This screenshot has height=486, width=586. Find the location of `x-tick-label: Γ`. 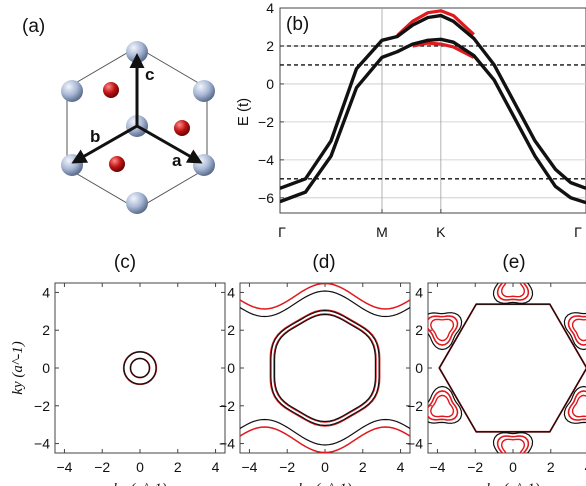

x-tick-label: Γ is located at coordinates (282, 232).